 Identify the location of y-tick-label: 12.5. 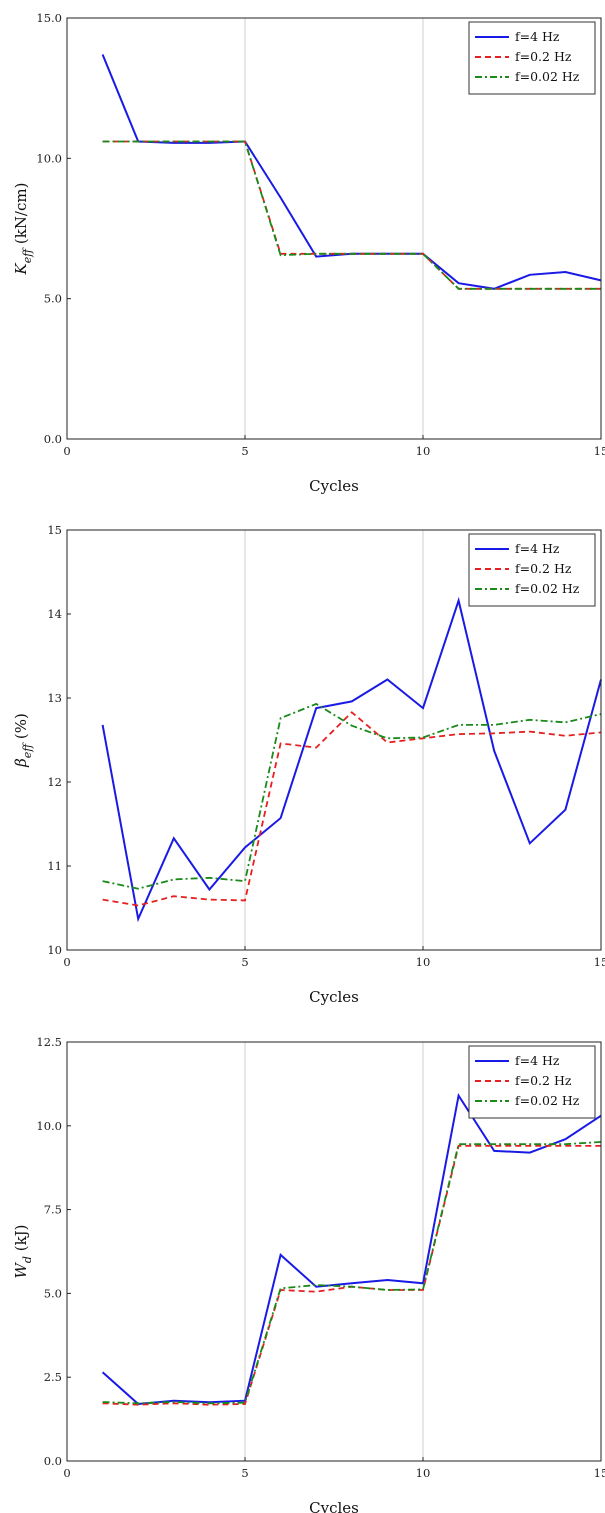
(49, 1042).